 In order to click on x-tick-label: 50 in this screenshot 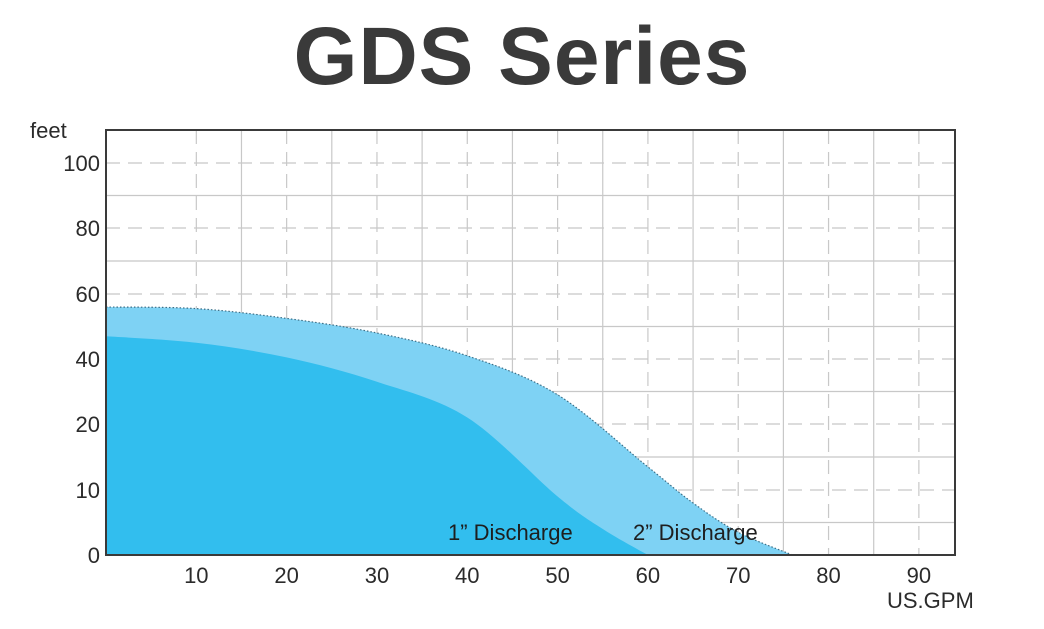, I will do `click(557, 575)`.